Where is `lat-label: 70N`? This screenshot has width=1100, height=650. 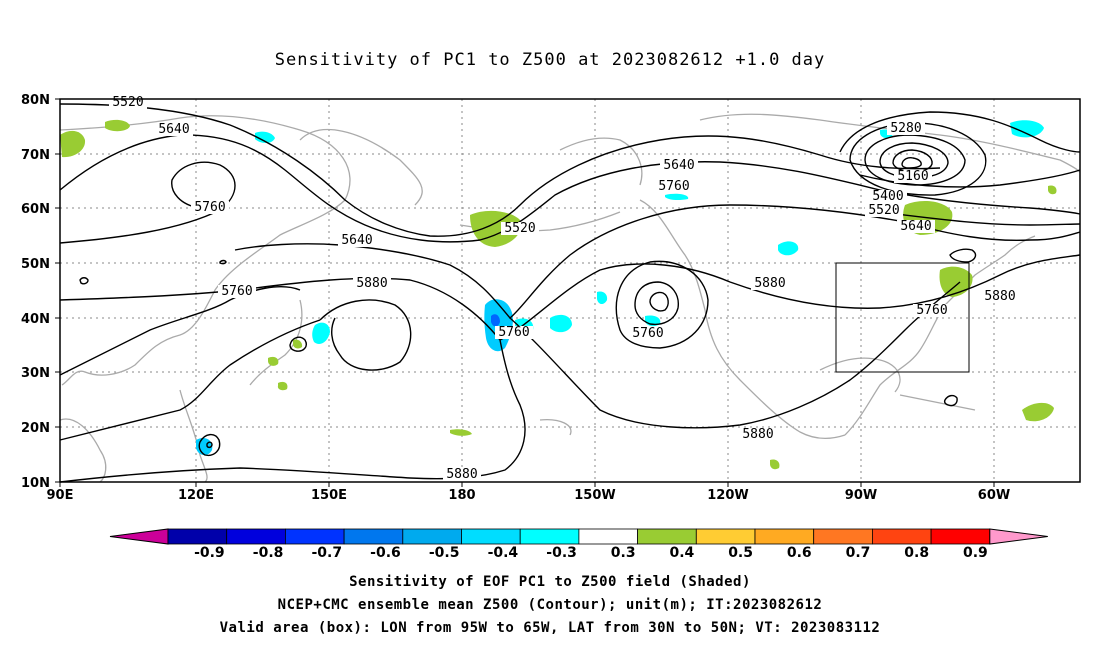
lat-label: 70N is located at coordinates (35, 155).